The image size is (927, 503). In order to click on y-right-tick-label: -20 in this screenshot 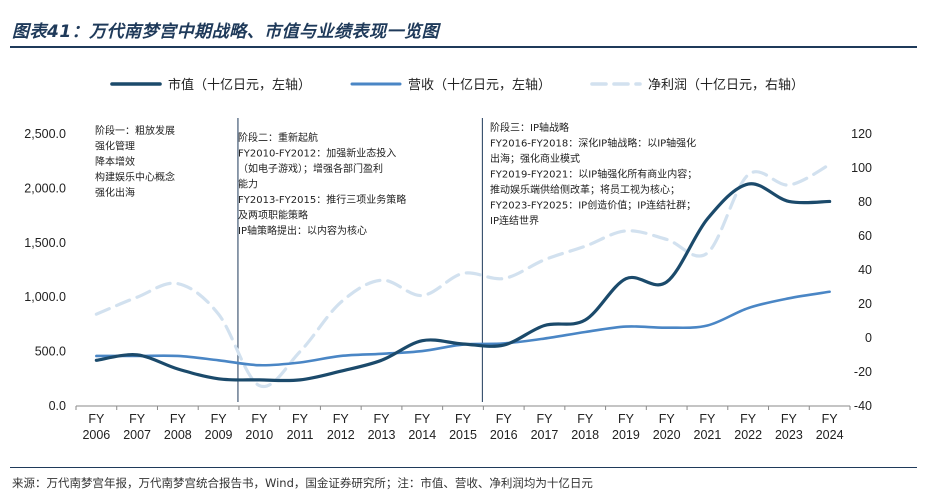, I will do `click(863, 372)`.